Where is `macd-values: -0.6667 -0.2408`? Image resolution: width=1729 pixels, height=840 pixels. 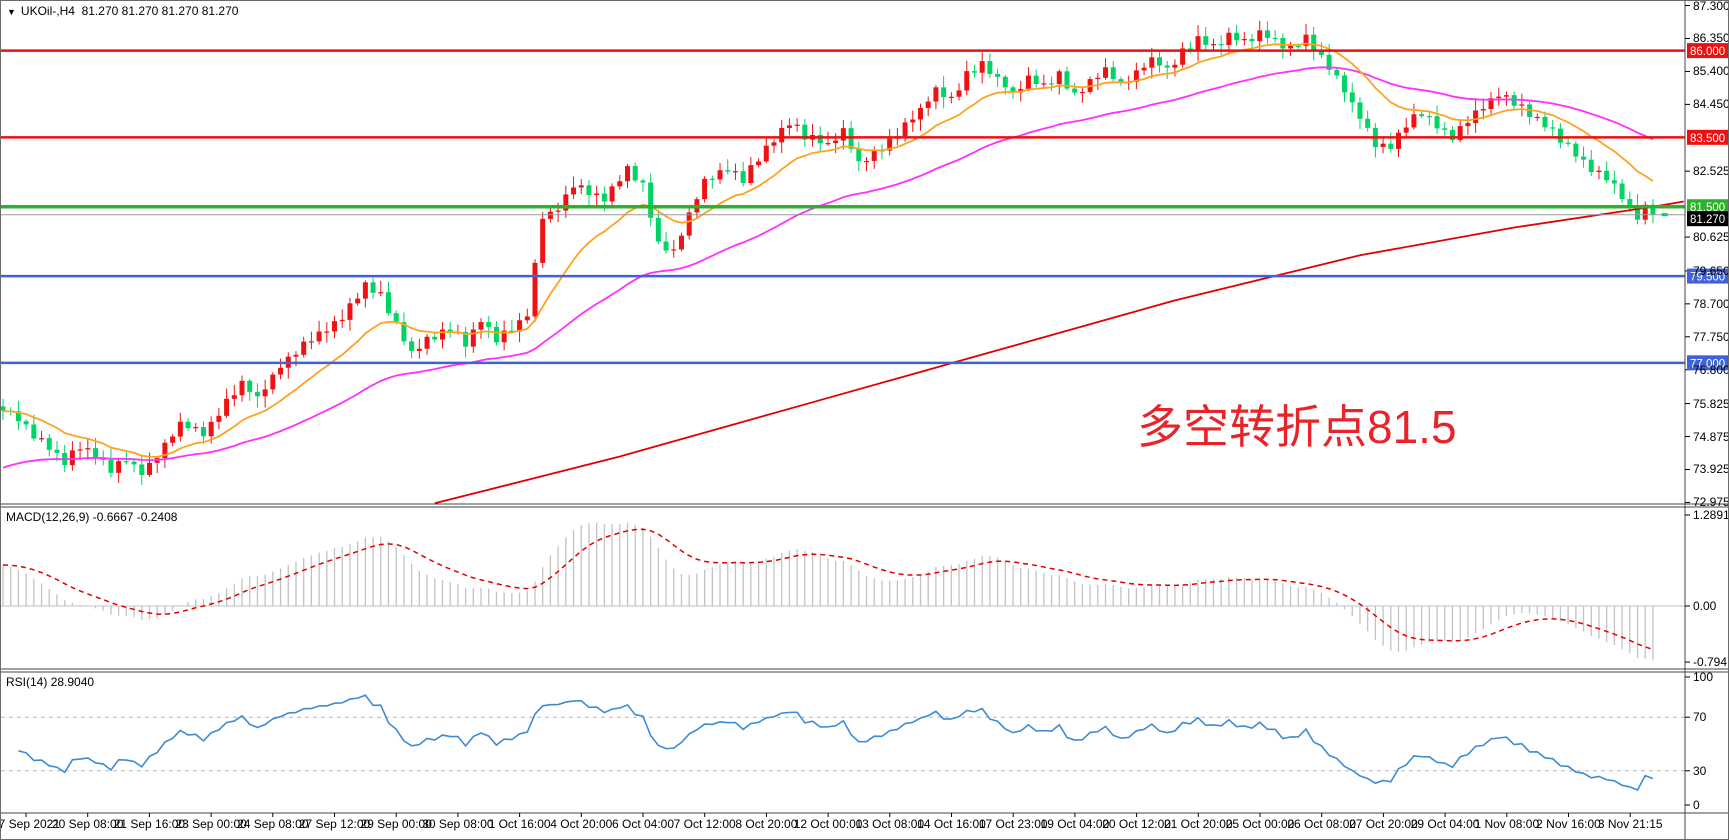
macd-values: -0.6667 -0.2408 is located at coordinates (135, 517).